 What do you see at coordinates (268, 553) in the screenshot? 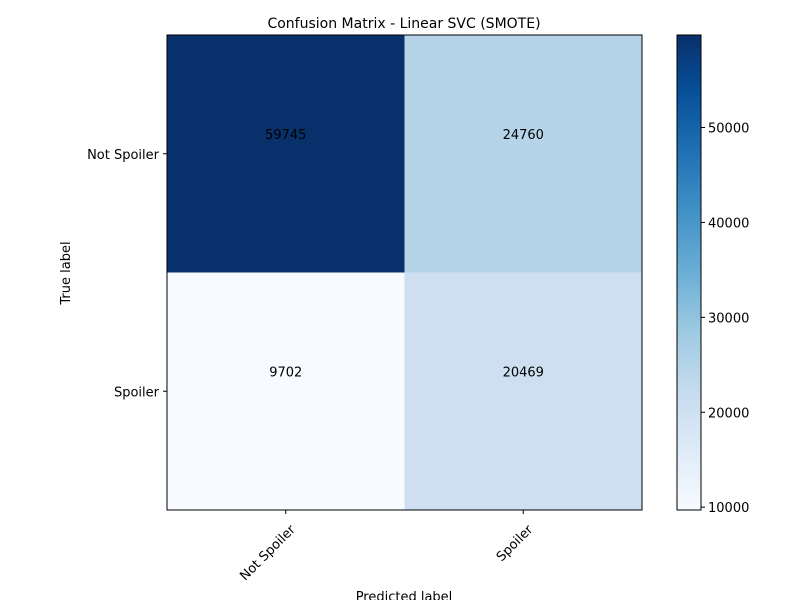
I see `x-axis-tick-label: Not Spoiler` at bounding box center [268, 553].